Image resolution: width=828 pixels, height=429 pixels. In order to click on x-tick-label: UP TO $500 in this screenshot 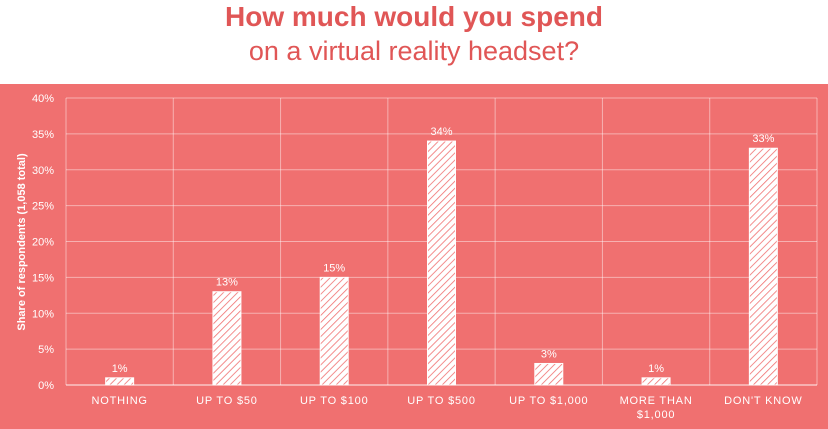, I will do `click(441, 401)`.